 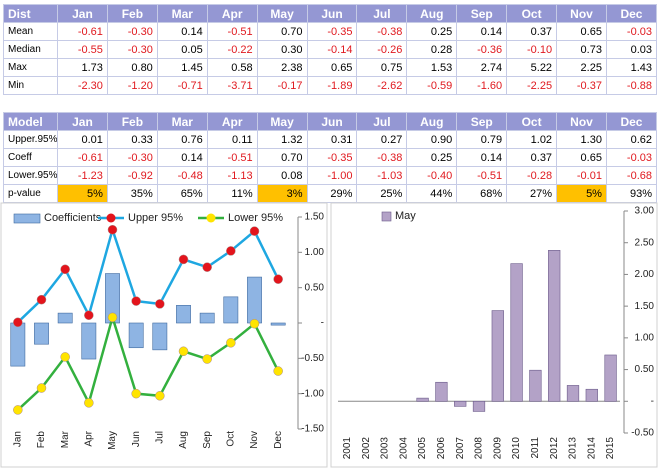 I want to click on x-tick-label: 2015, so click(x=610, y=448).